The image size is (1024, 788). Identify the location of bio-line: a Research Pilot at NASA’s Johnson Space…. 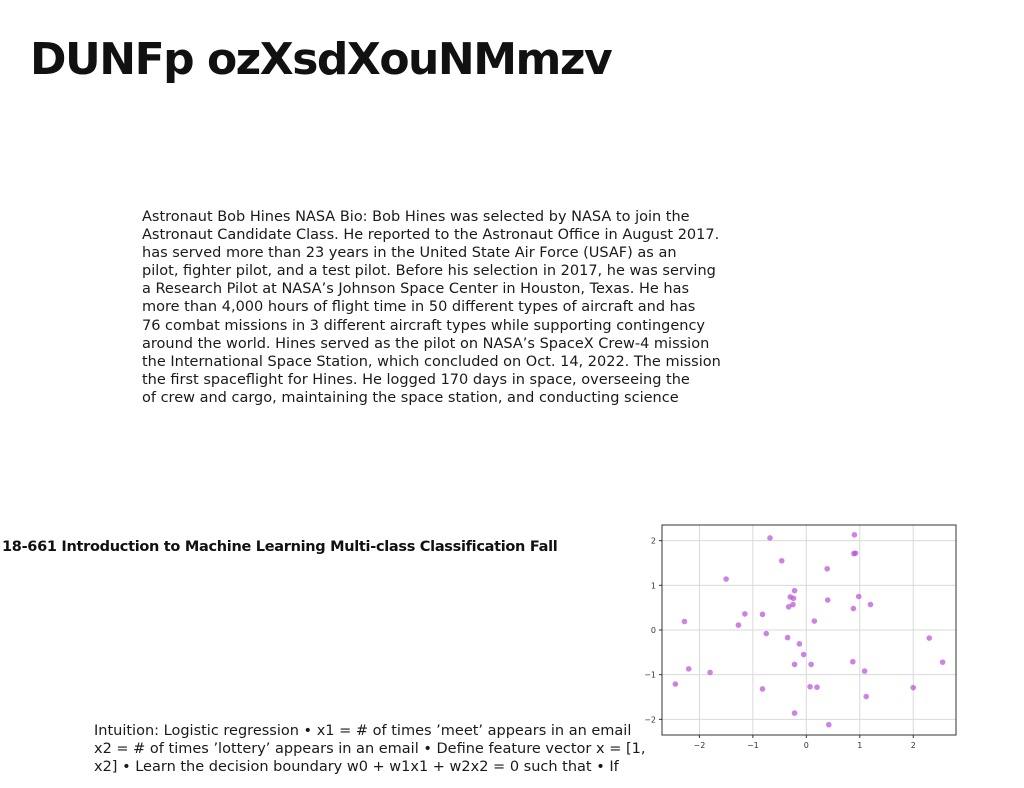
(416, 289).